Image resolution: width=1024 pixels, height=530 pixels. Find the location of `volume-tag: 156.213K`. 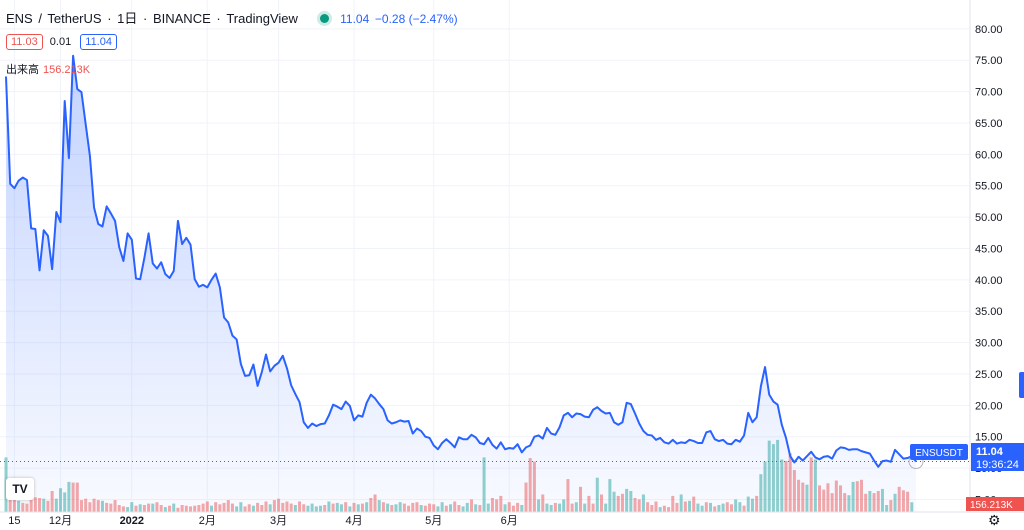

volume-tag: 156.213K is located at coordinates (995, 504).